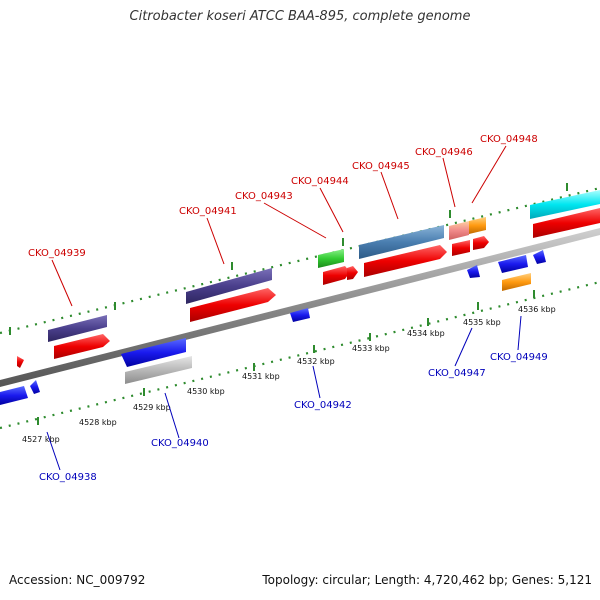  Describe the element at coordinates (444, 152) in the screenshot. I see `gene-label-cko-04946: CKO_04946` at that location.